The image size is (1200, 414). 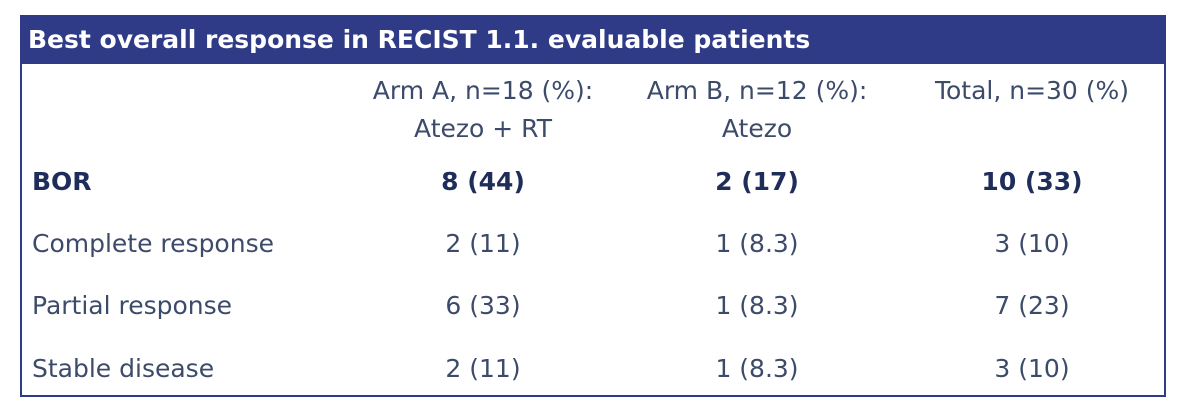 I want to click on table-cell: 8 (44), so click(x=483, y=181).